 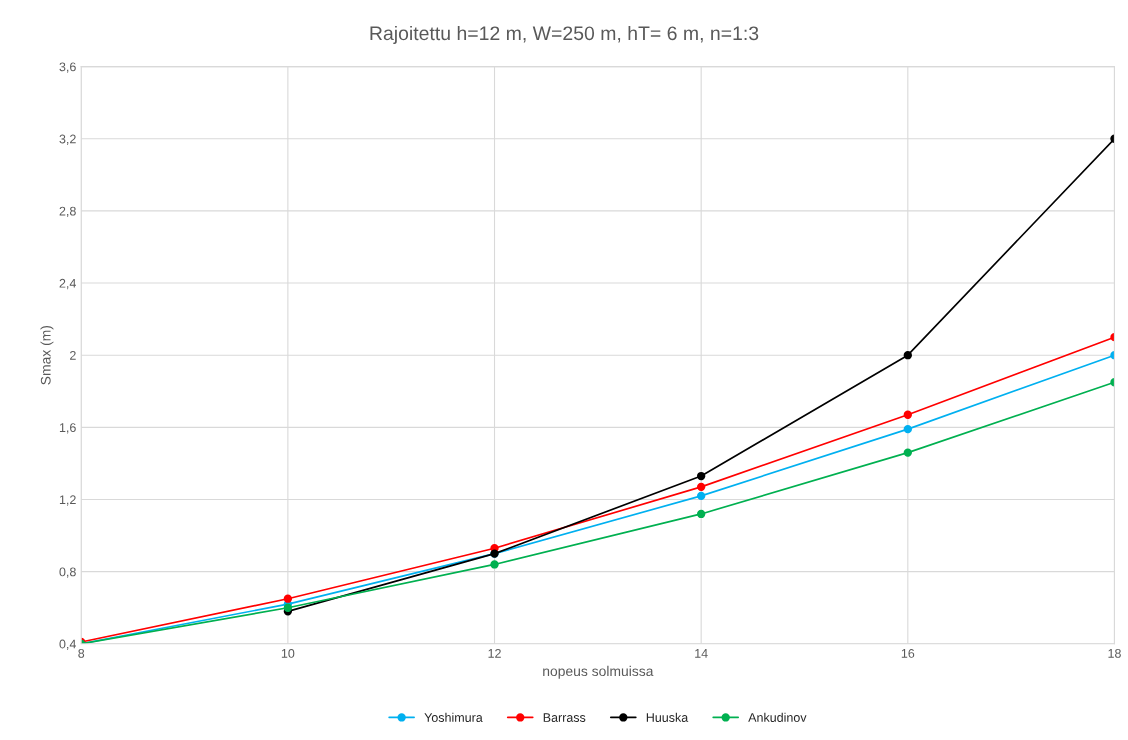 What do you see at coordinates (73, 355) in the screenshot?
I see `y-tick-label: 2` at bounding box center [73, 355].